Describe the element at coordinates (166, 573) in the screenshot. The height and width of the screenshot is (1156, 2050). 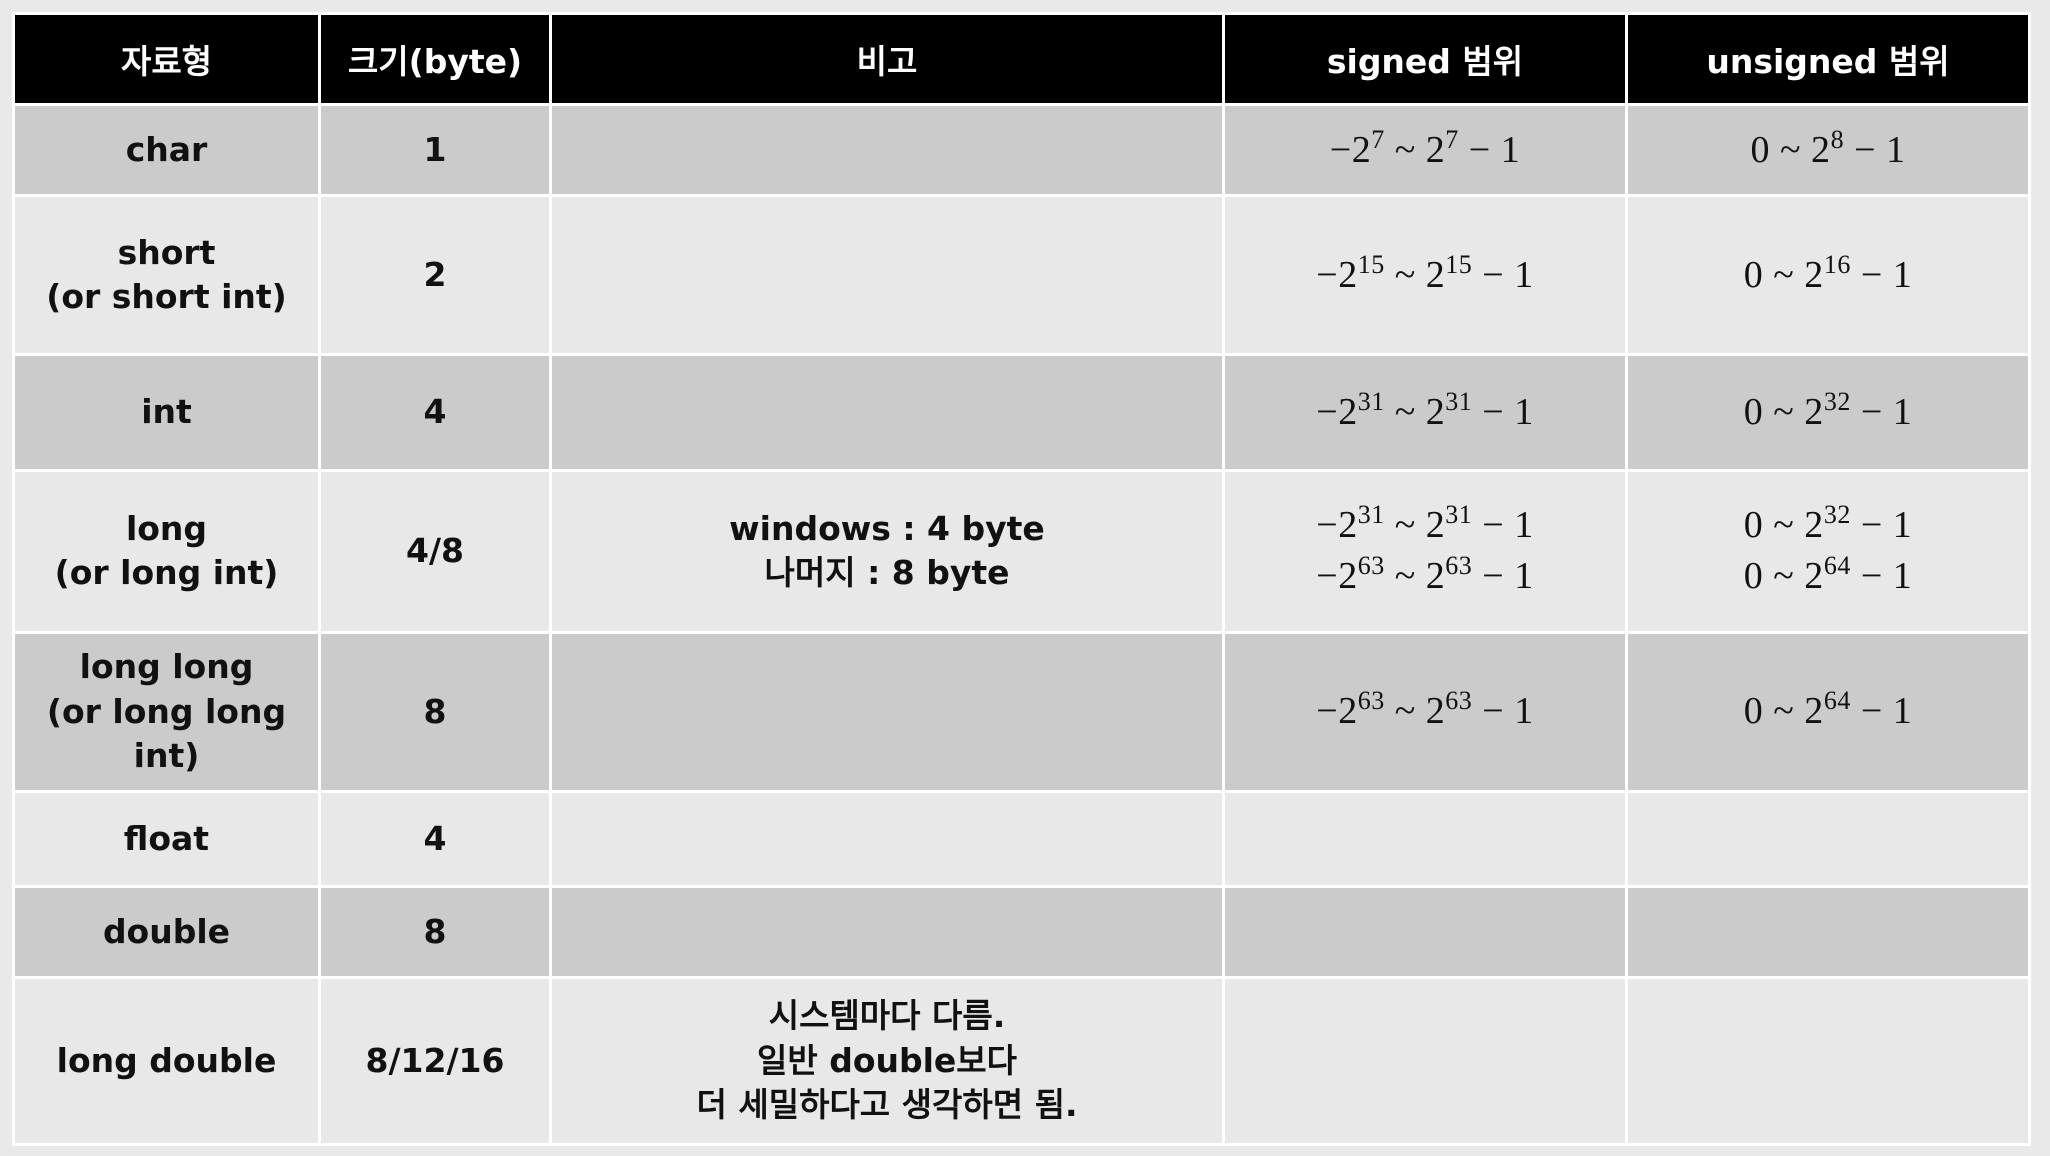
I see `type-line: (or long int)` at that location.